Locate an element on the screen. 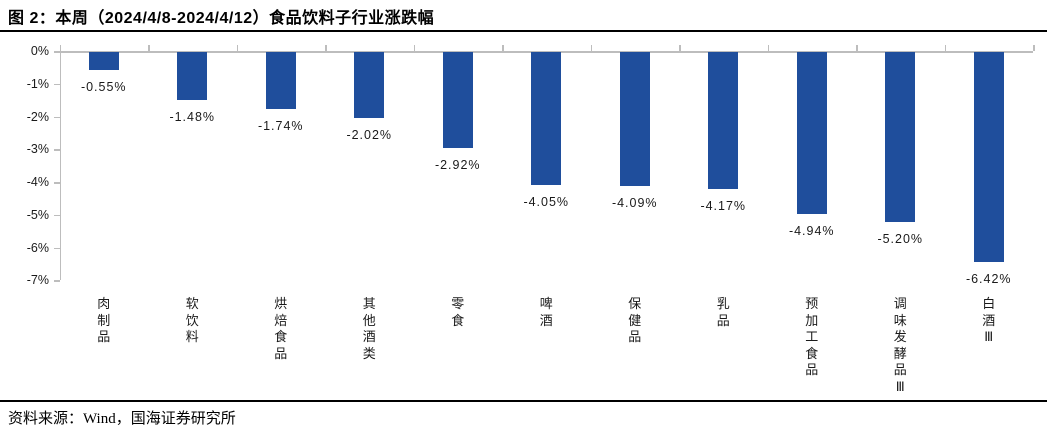  bar-value-label: -6.42% is located at coordinates (988, 279).